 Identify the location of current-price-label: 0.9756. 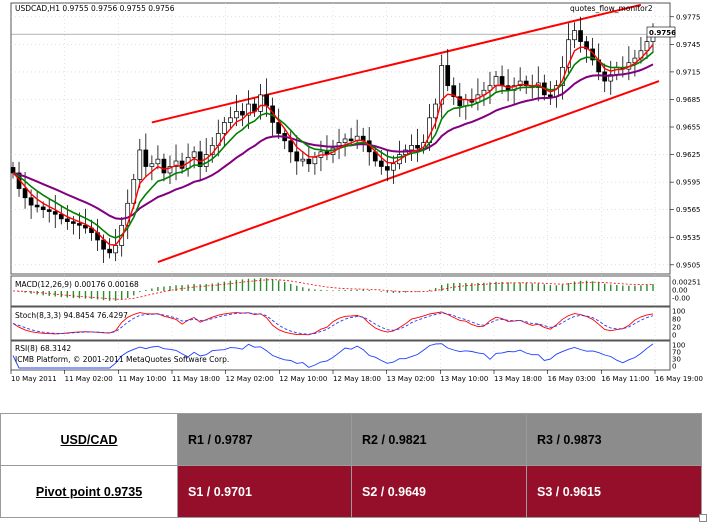
(662, 33).